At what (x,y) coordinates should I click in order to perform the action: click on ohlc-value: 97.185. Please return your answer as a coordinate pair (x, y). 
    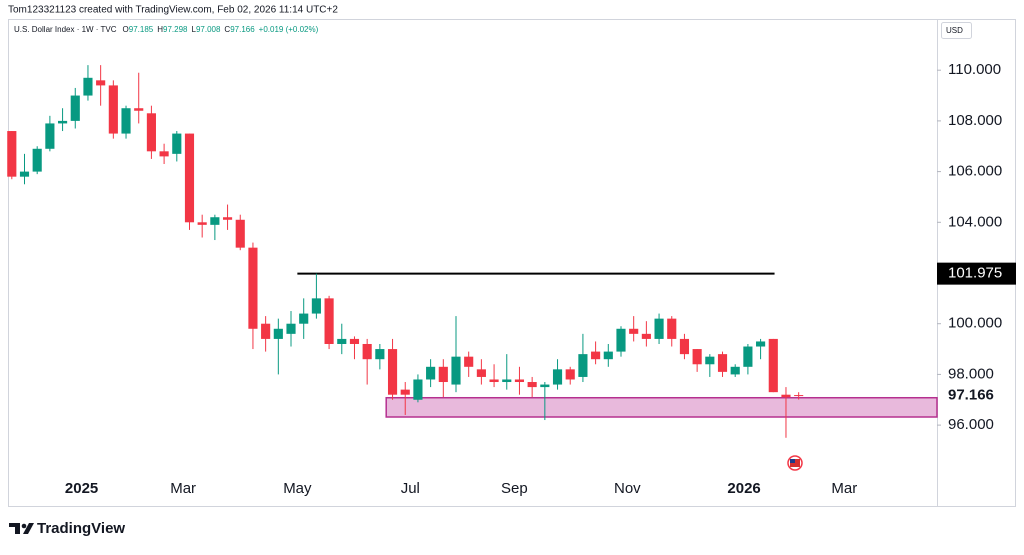
    Looking at the image, I should click on (141, 29).